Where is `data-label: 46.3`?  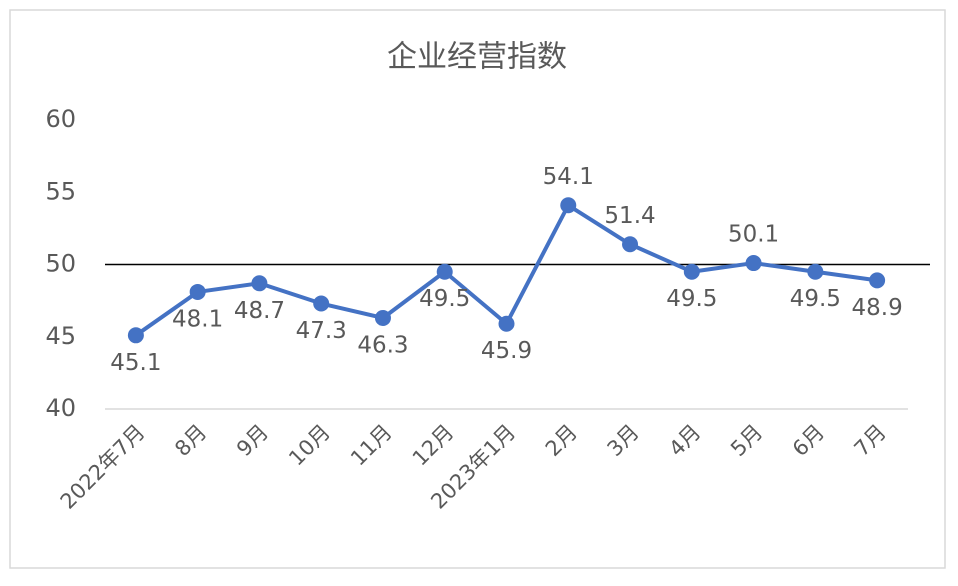 data-label: 46.3 is located at coordinates (382, 345).